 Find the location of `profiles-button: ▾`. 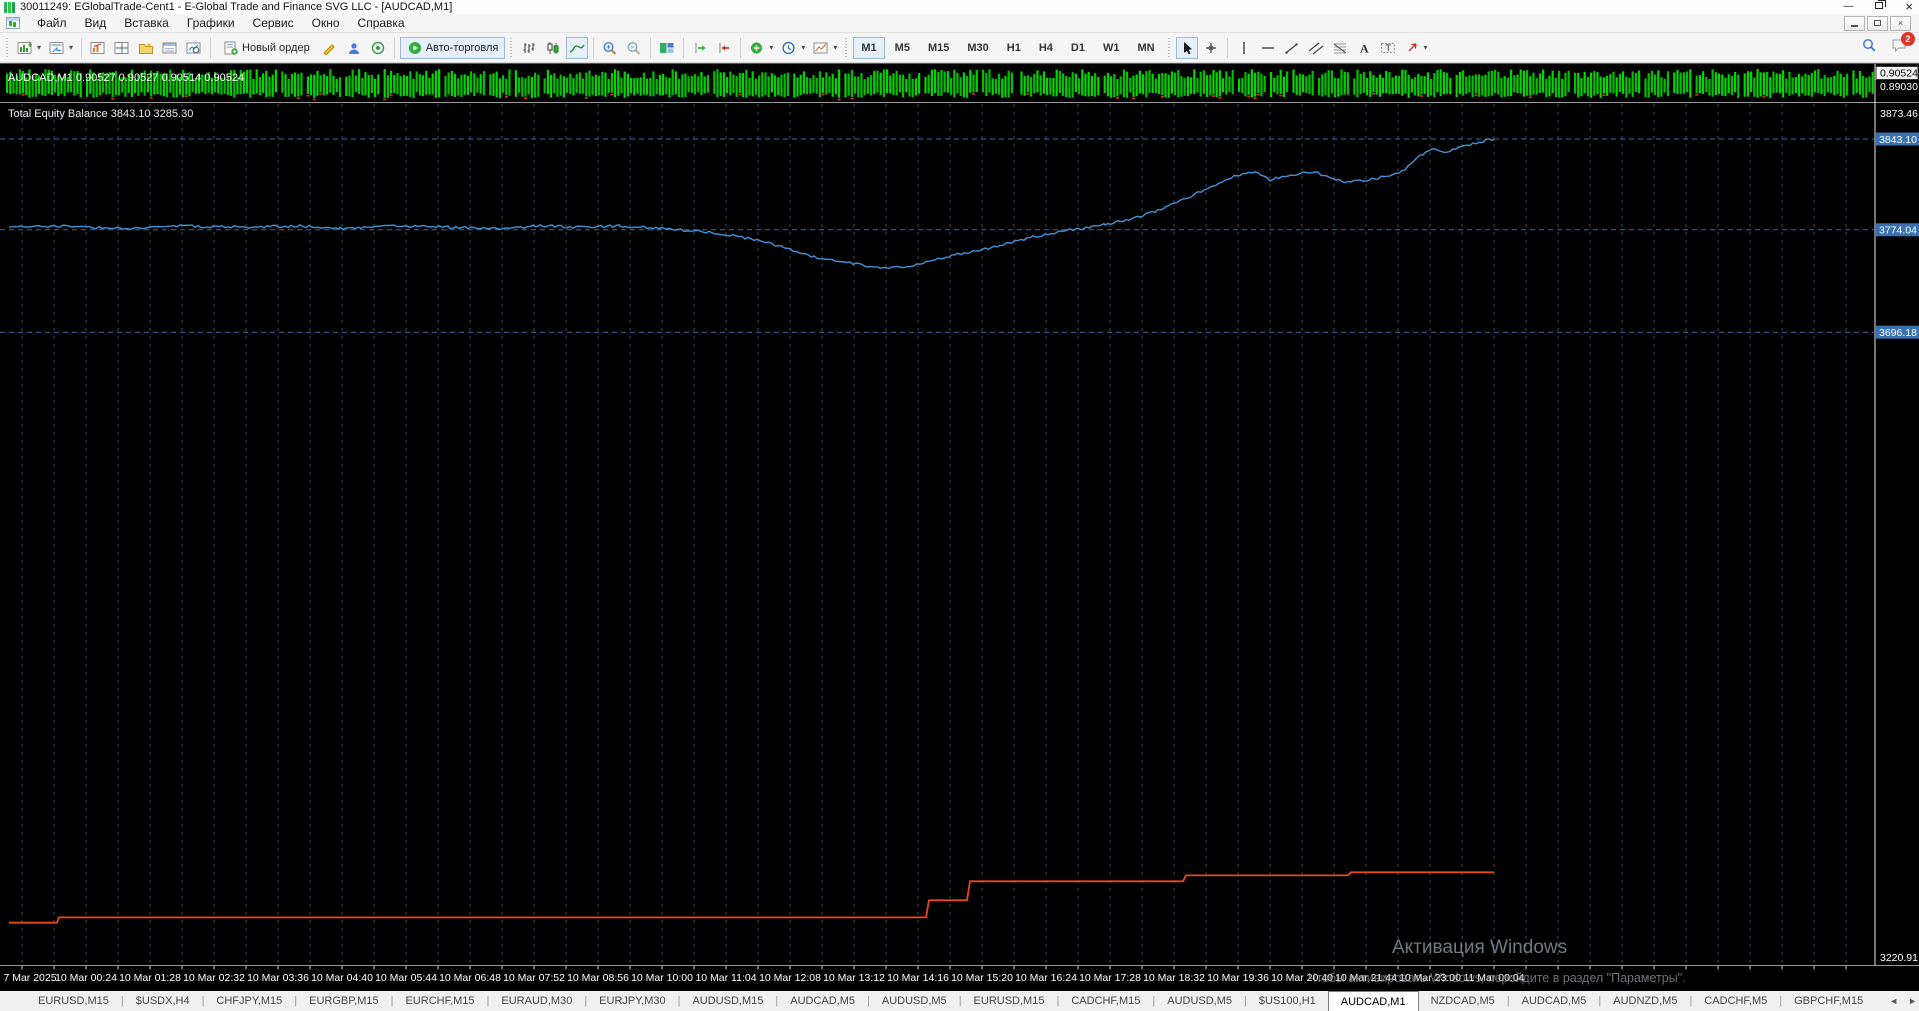

profiles-button: ▾ is located at coordinates (61, 48).